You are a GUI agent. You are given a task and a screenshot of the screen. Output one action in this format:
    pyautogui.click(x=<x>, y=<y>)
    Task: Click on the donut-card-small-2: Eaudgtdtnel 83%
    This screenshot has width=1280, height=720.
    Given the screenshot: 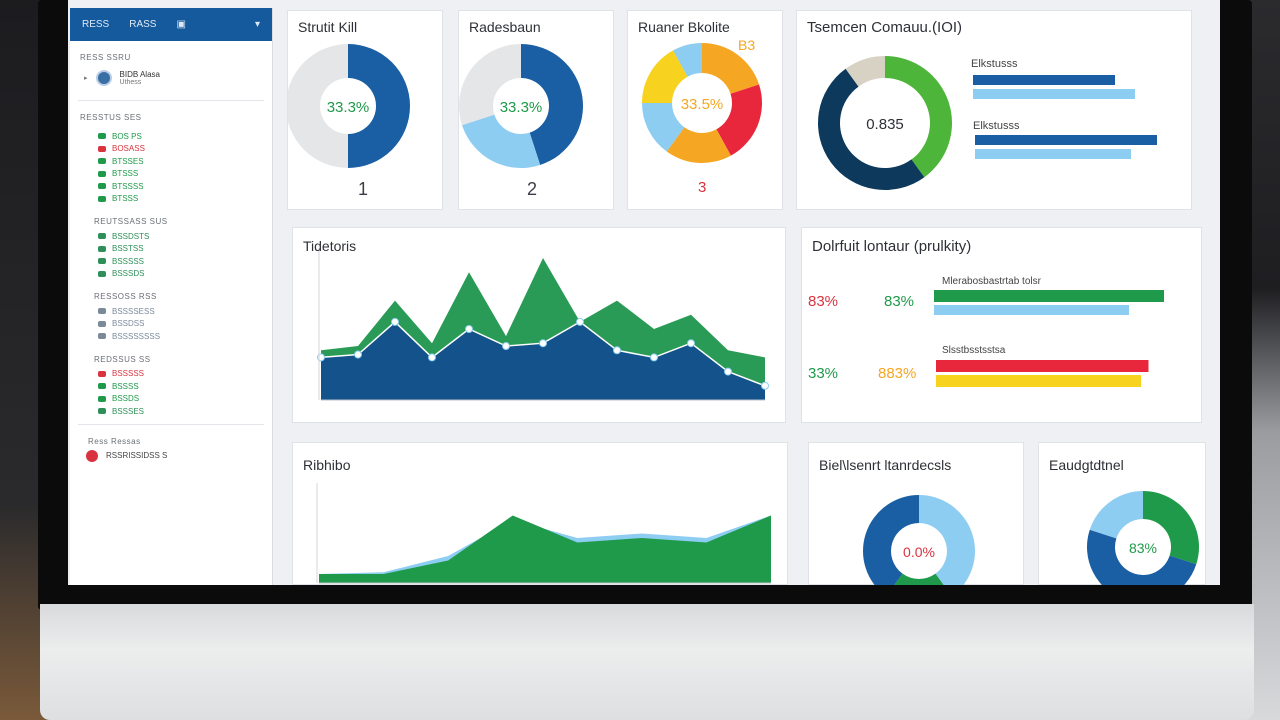 What is the action you would take?
    pyautogui.click(x=1122, y=513)
    